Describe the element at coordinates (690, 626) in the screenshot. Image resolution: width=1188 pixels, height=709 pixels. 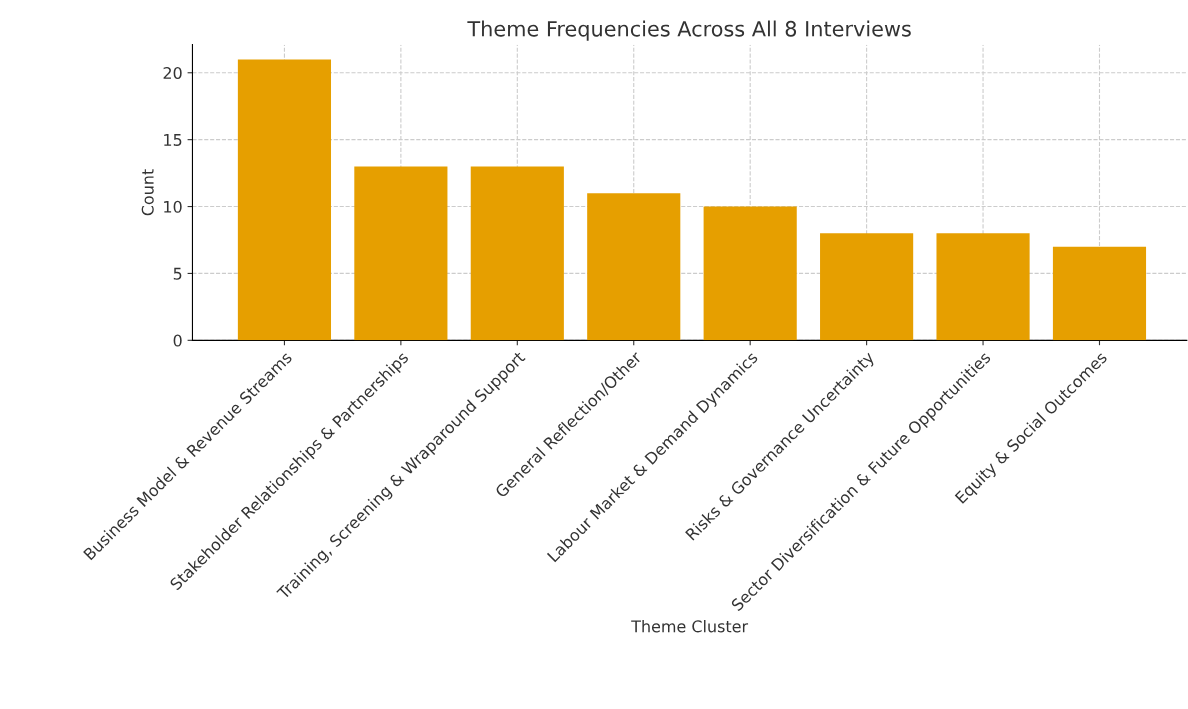
I see `x-axis-title: Theme Cluster` at that location.